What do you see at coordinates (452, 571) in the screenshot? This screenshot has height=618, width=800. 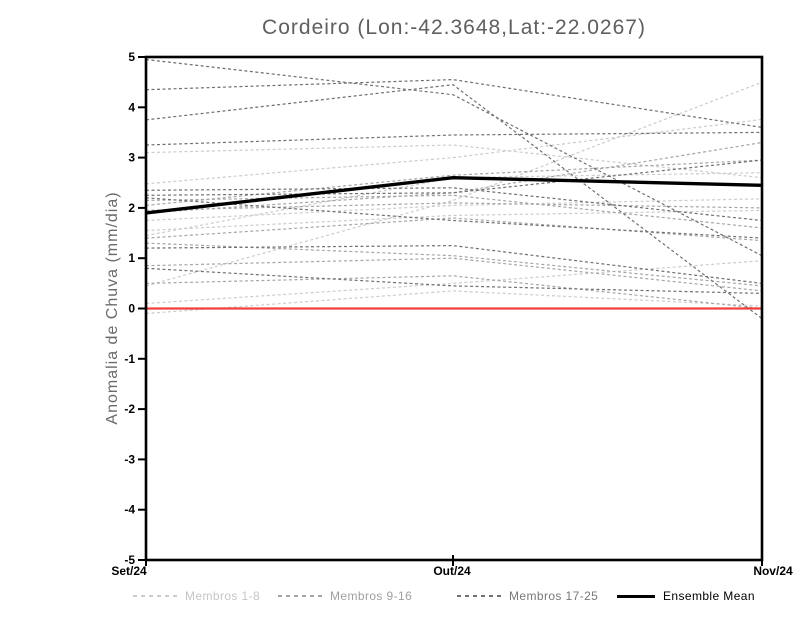 I see `svg-text: Out/24` at bounding box center [452, 571].